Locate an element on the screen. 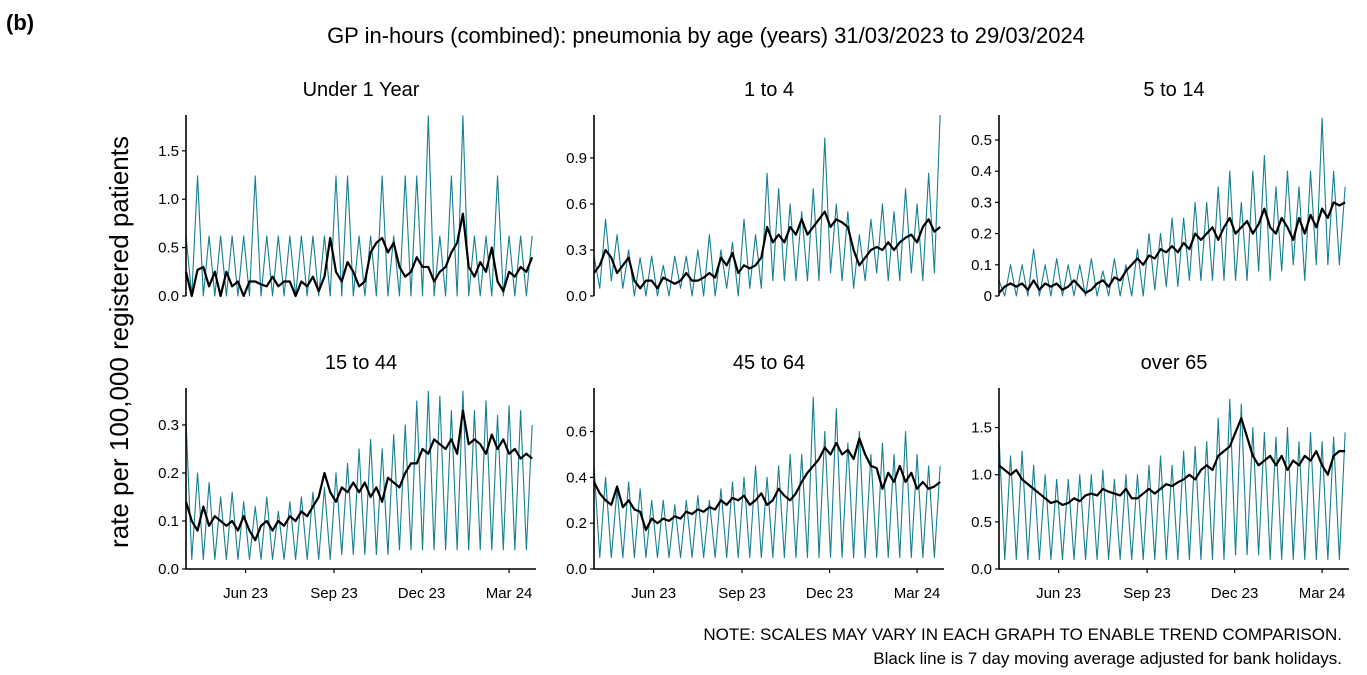  y-axis-label: rate per 100,000 registered patients is located at coordinates (119, 342).